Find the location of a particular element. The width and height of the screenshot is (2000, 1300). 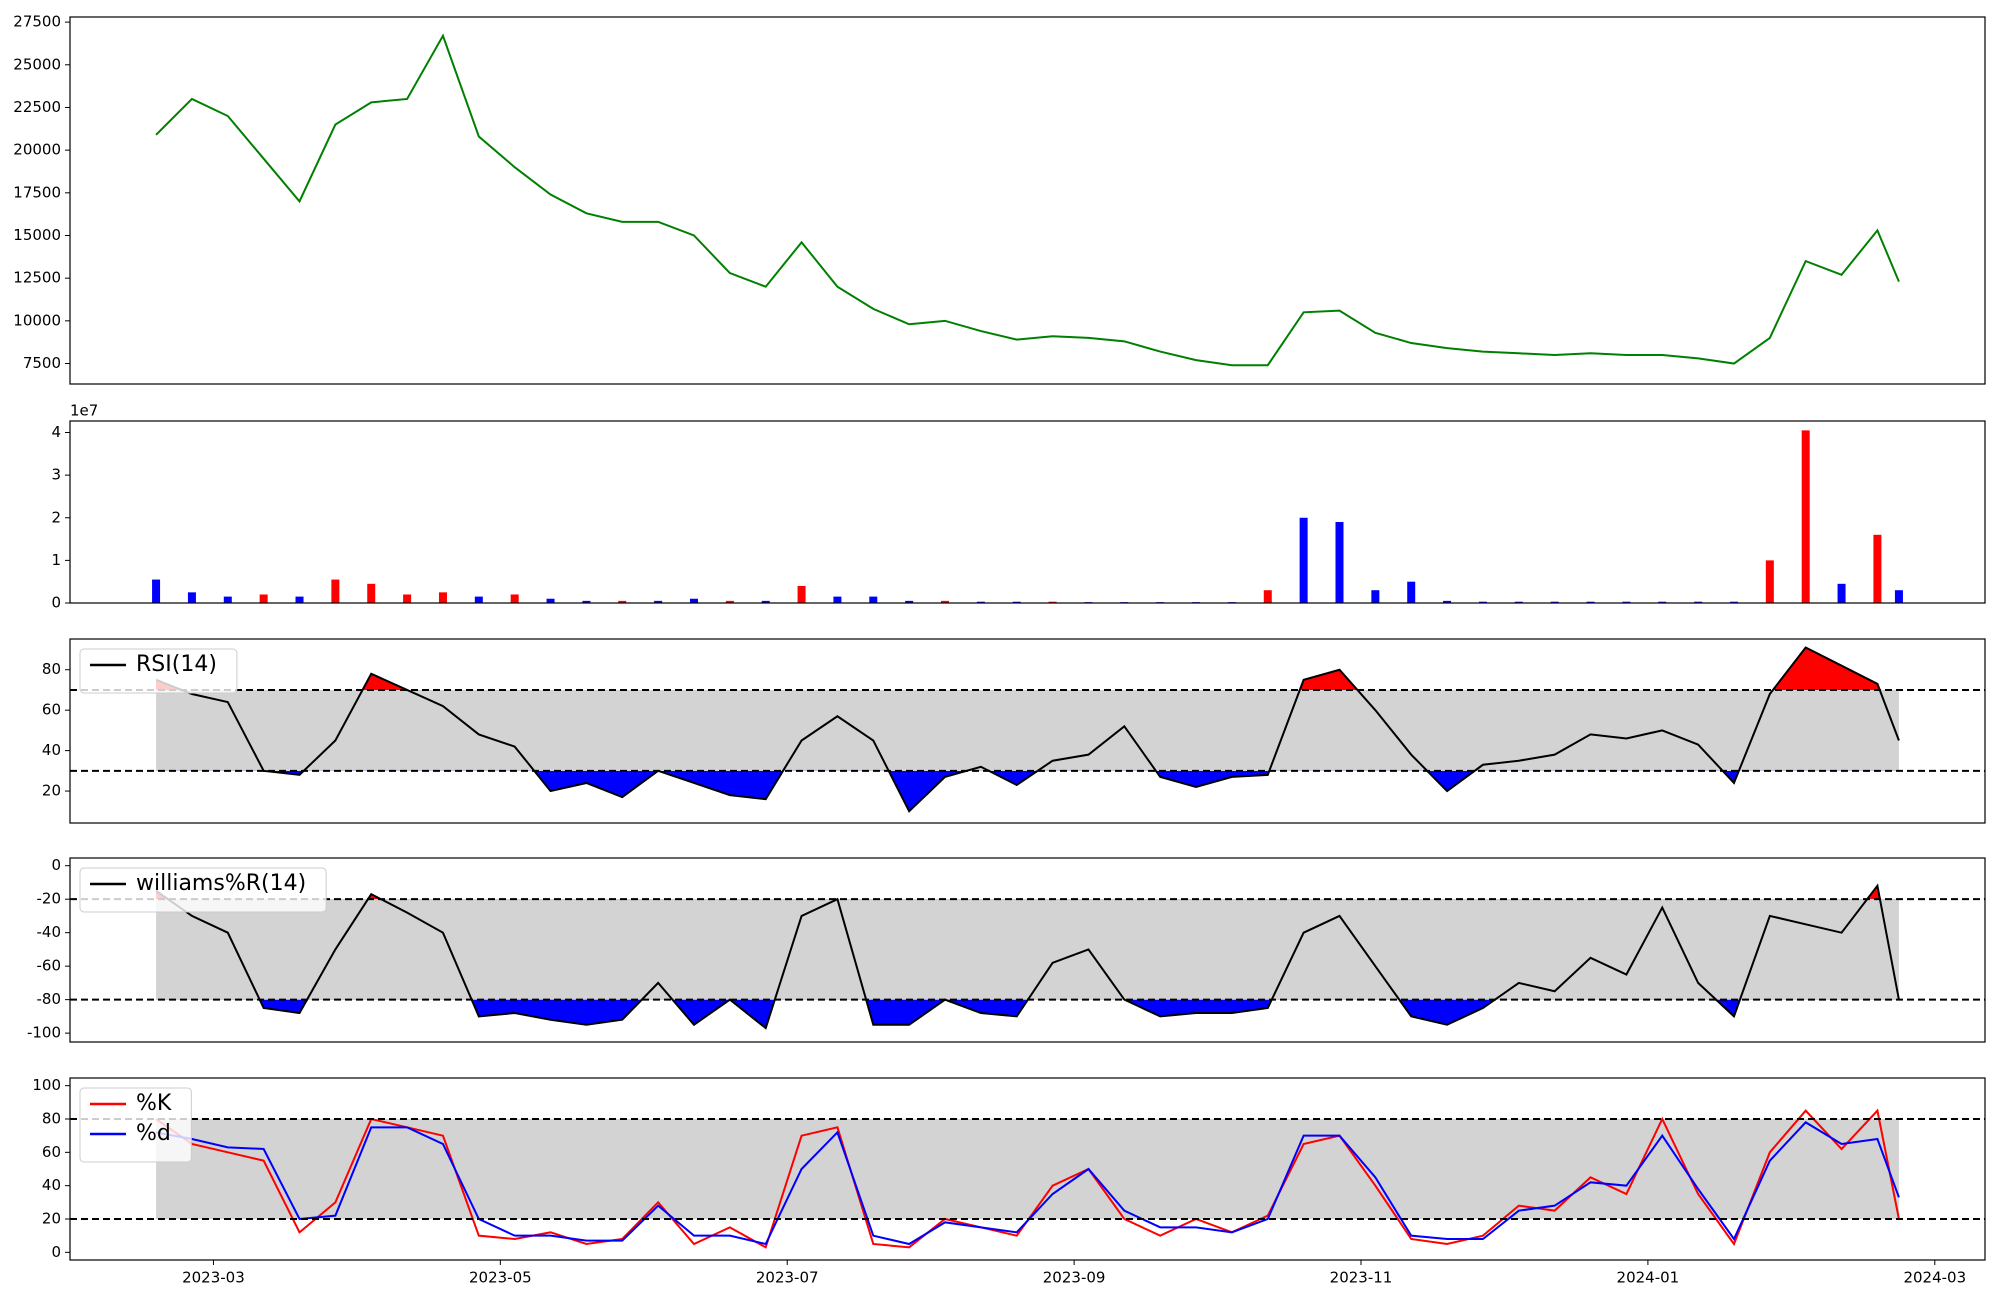

y-tick-label: 10000 is located at coordinates (37, 320).